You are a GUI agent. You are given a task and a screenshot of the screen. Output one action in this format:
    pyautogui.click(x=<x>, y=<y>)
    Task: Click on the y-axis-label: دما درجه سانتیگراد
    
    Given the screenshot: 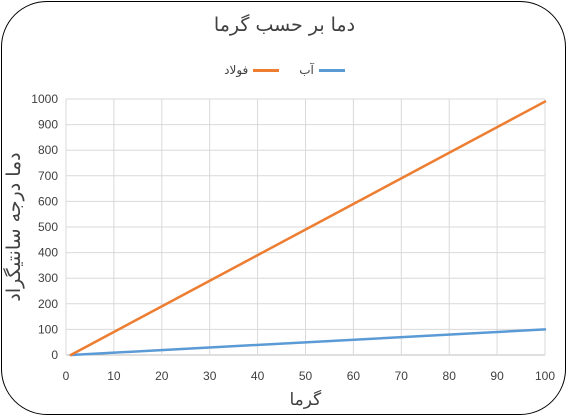 What is the action you would take?
    pyautogui.click(x=14, y=227)
    